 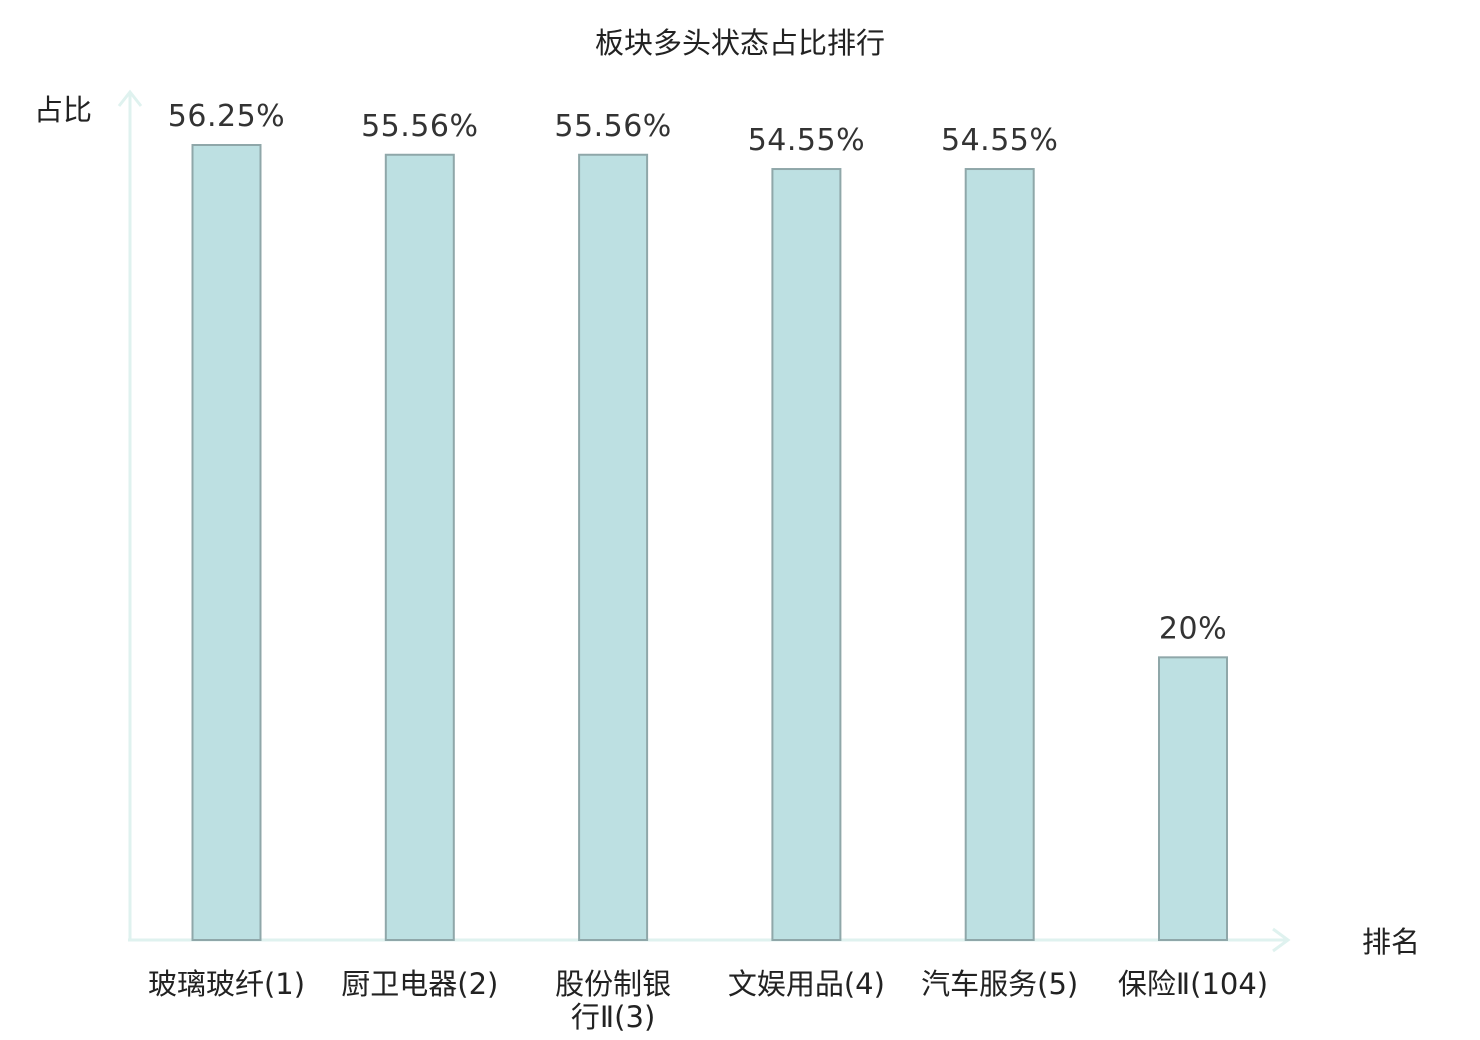 What do you see at coordinates (226, 116) in the screenshot?
I see `value-label: 56.25%` at bounding box center [226, 116].